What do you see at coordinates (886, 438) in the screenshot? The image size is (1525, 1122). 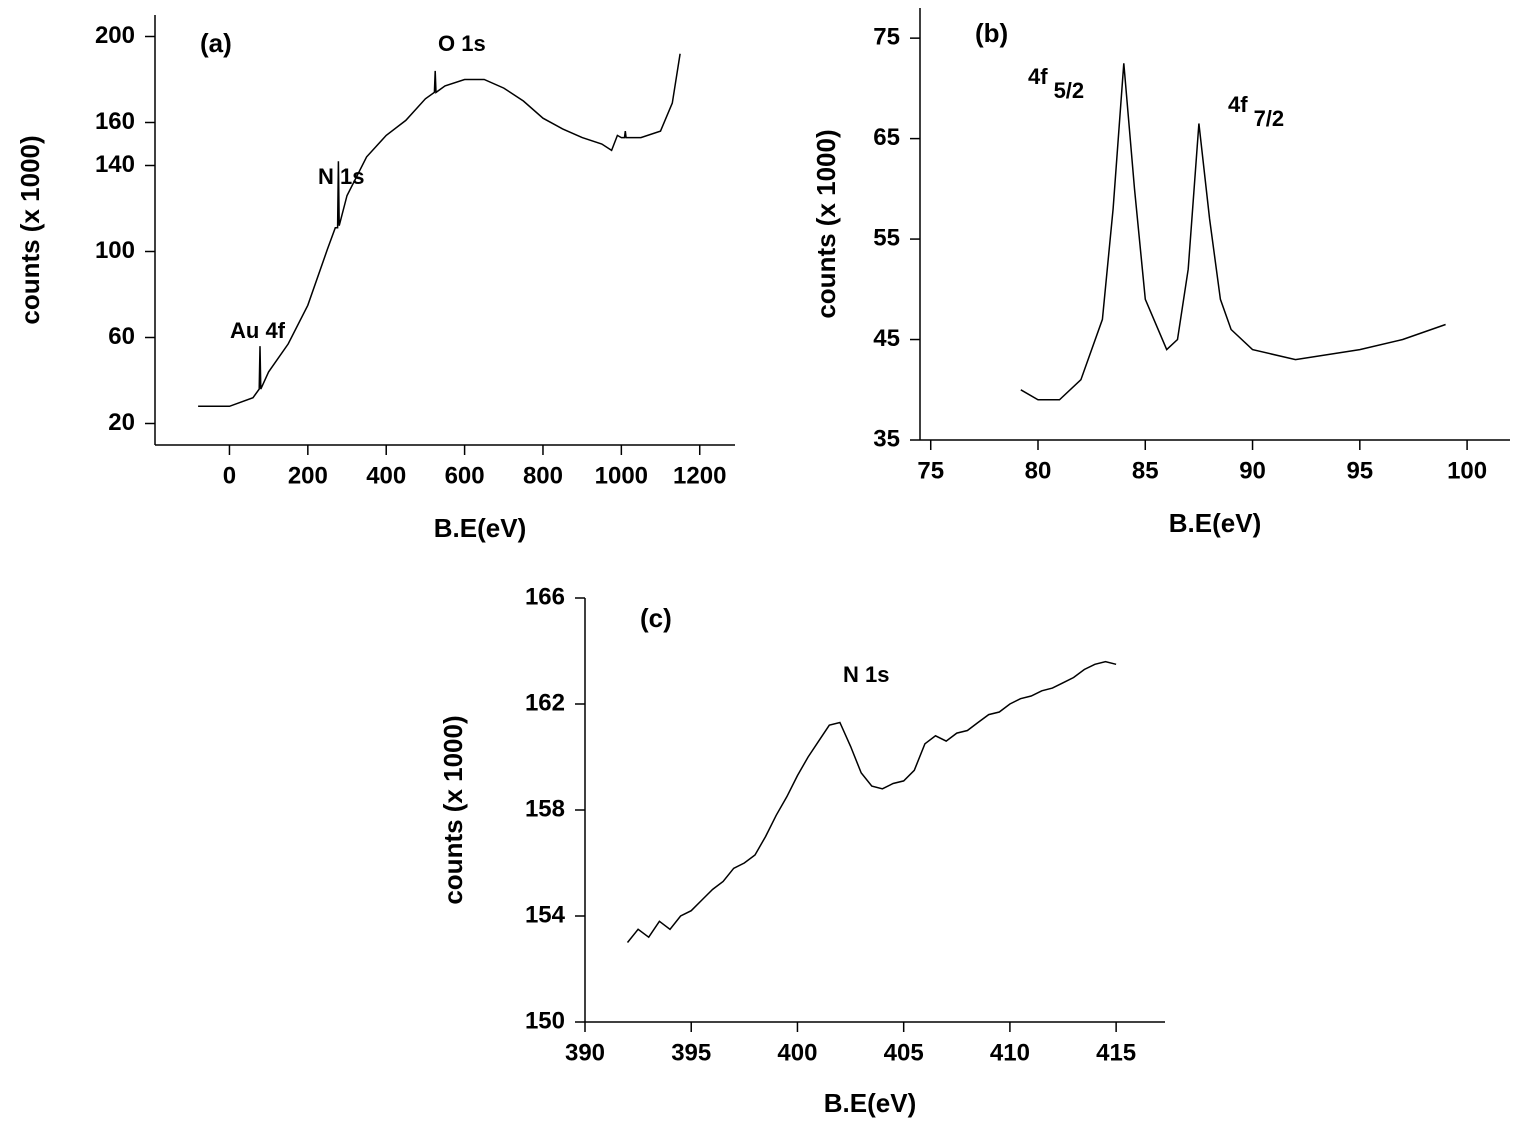 I see `y-tick-label: 35` at bounding box center [886, 438].